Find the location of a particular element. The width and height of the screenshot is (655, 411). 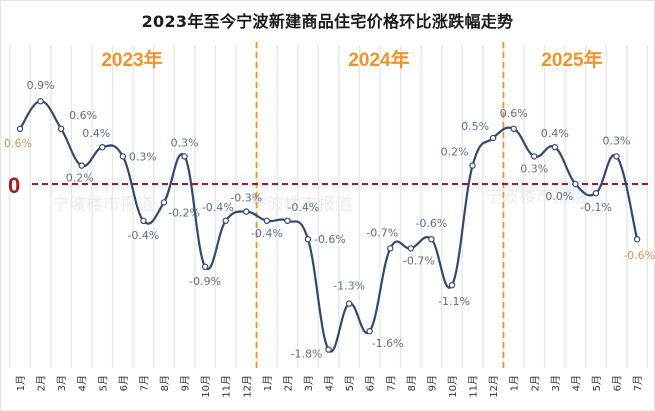

data-label: -1.8% is located at coordinates (307, 354).